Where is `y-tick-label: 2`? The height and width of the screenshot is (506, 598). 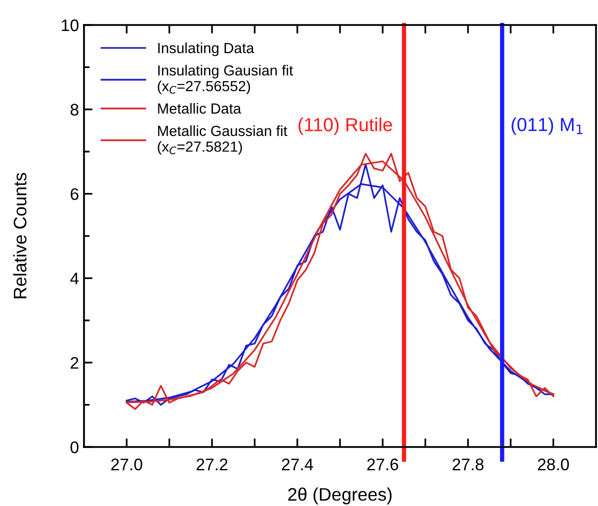
y-tick-label: 2 is located at coordinates (74, 363).